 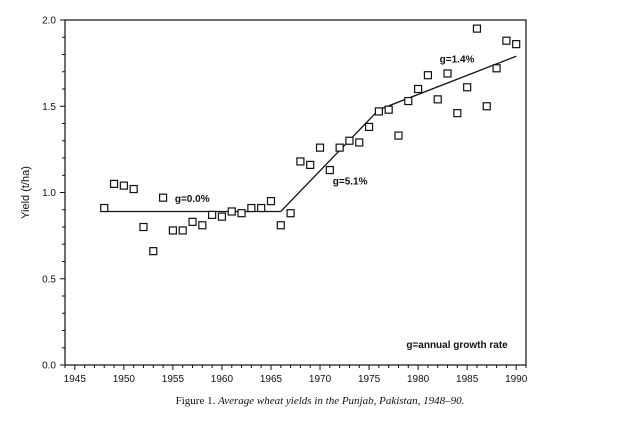 I want to click on x-axis: 1945 1950 1955 1960 1965 1970 1975 1980 1985 1990, so click(x=296, y=375).